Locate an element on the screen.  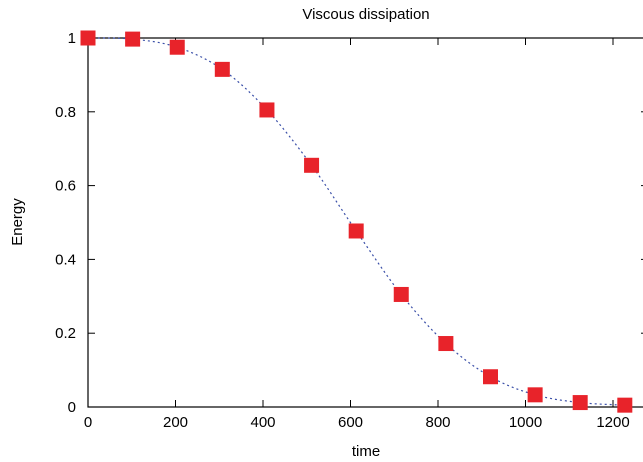
y-tick-label: 0.6 is located at coordinates (65, 186).